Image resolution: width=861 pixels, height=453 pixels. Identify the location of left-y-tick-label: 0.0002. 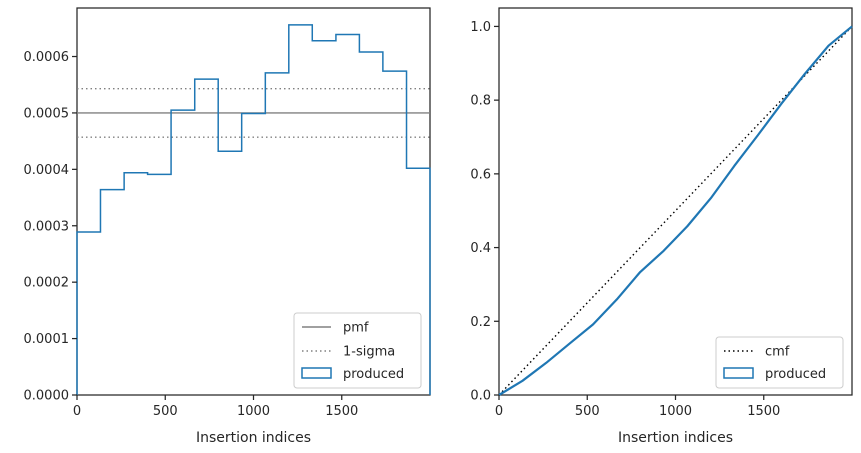
(47, 283).